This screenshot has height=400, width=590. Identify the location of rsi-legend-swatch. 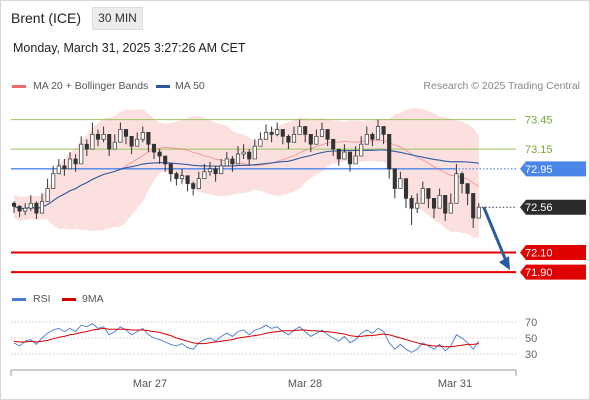
(19, 299).